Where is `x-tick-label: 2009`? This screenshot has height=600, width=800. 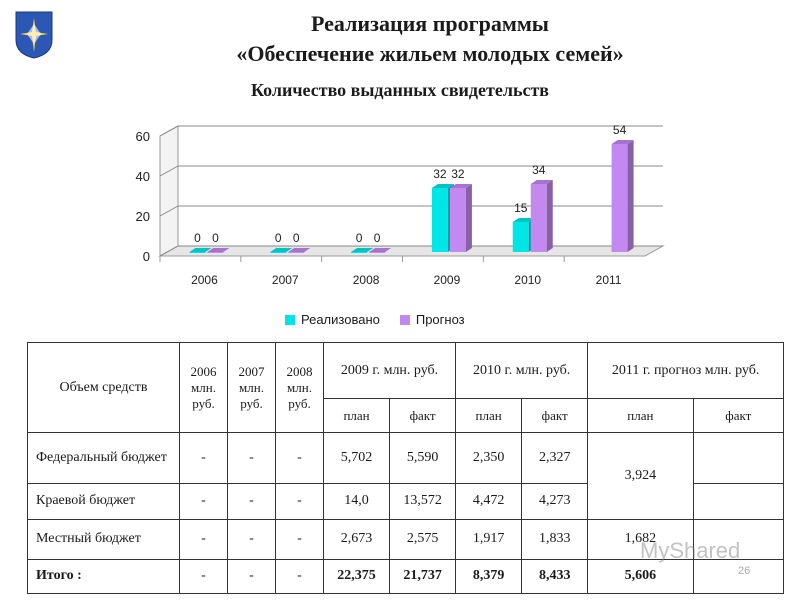 x-tick-label: 2009 is located at coordinates (447, 280).